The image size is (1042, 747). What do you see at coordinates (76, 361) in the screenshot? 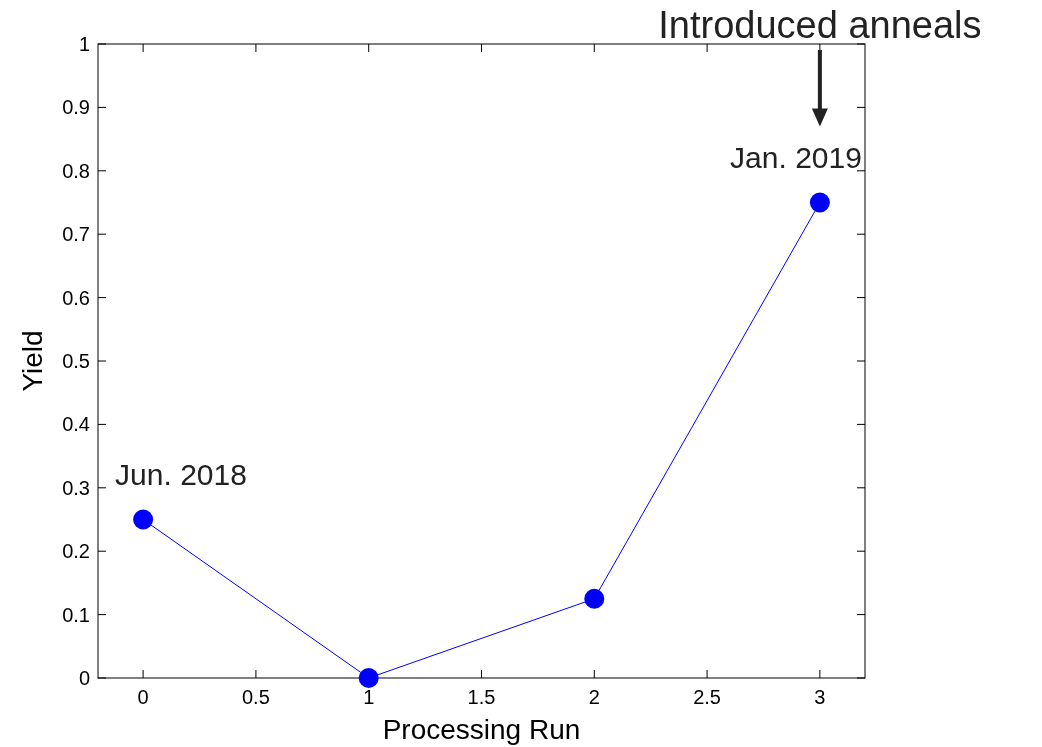
I see `y-tick-label: 0.5` at bounding box center [76, 361].